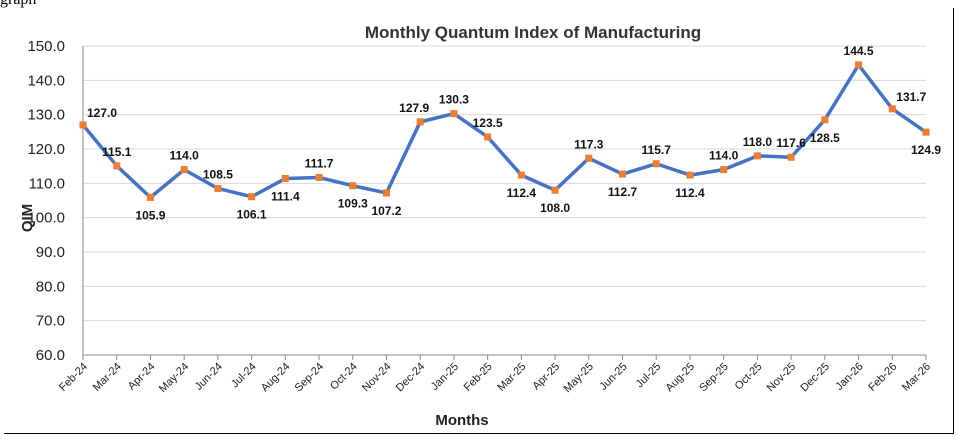 This screenshot has height=439, width=958. I want to click on x-tick-label: Mar-24, so click(107, 377).